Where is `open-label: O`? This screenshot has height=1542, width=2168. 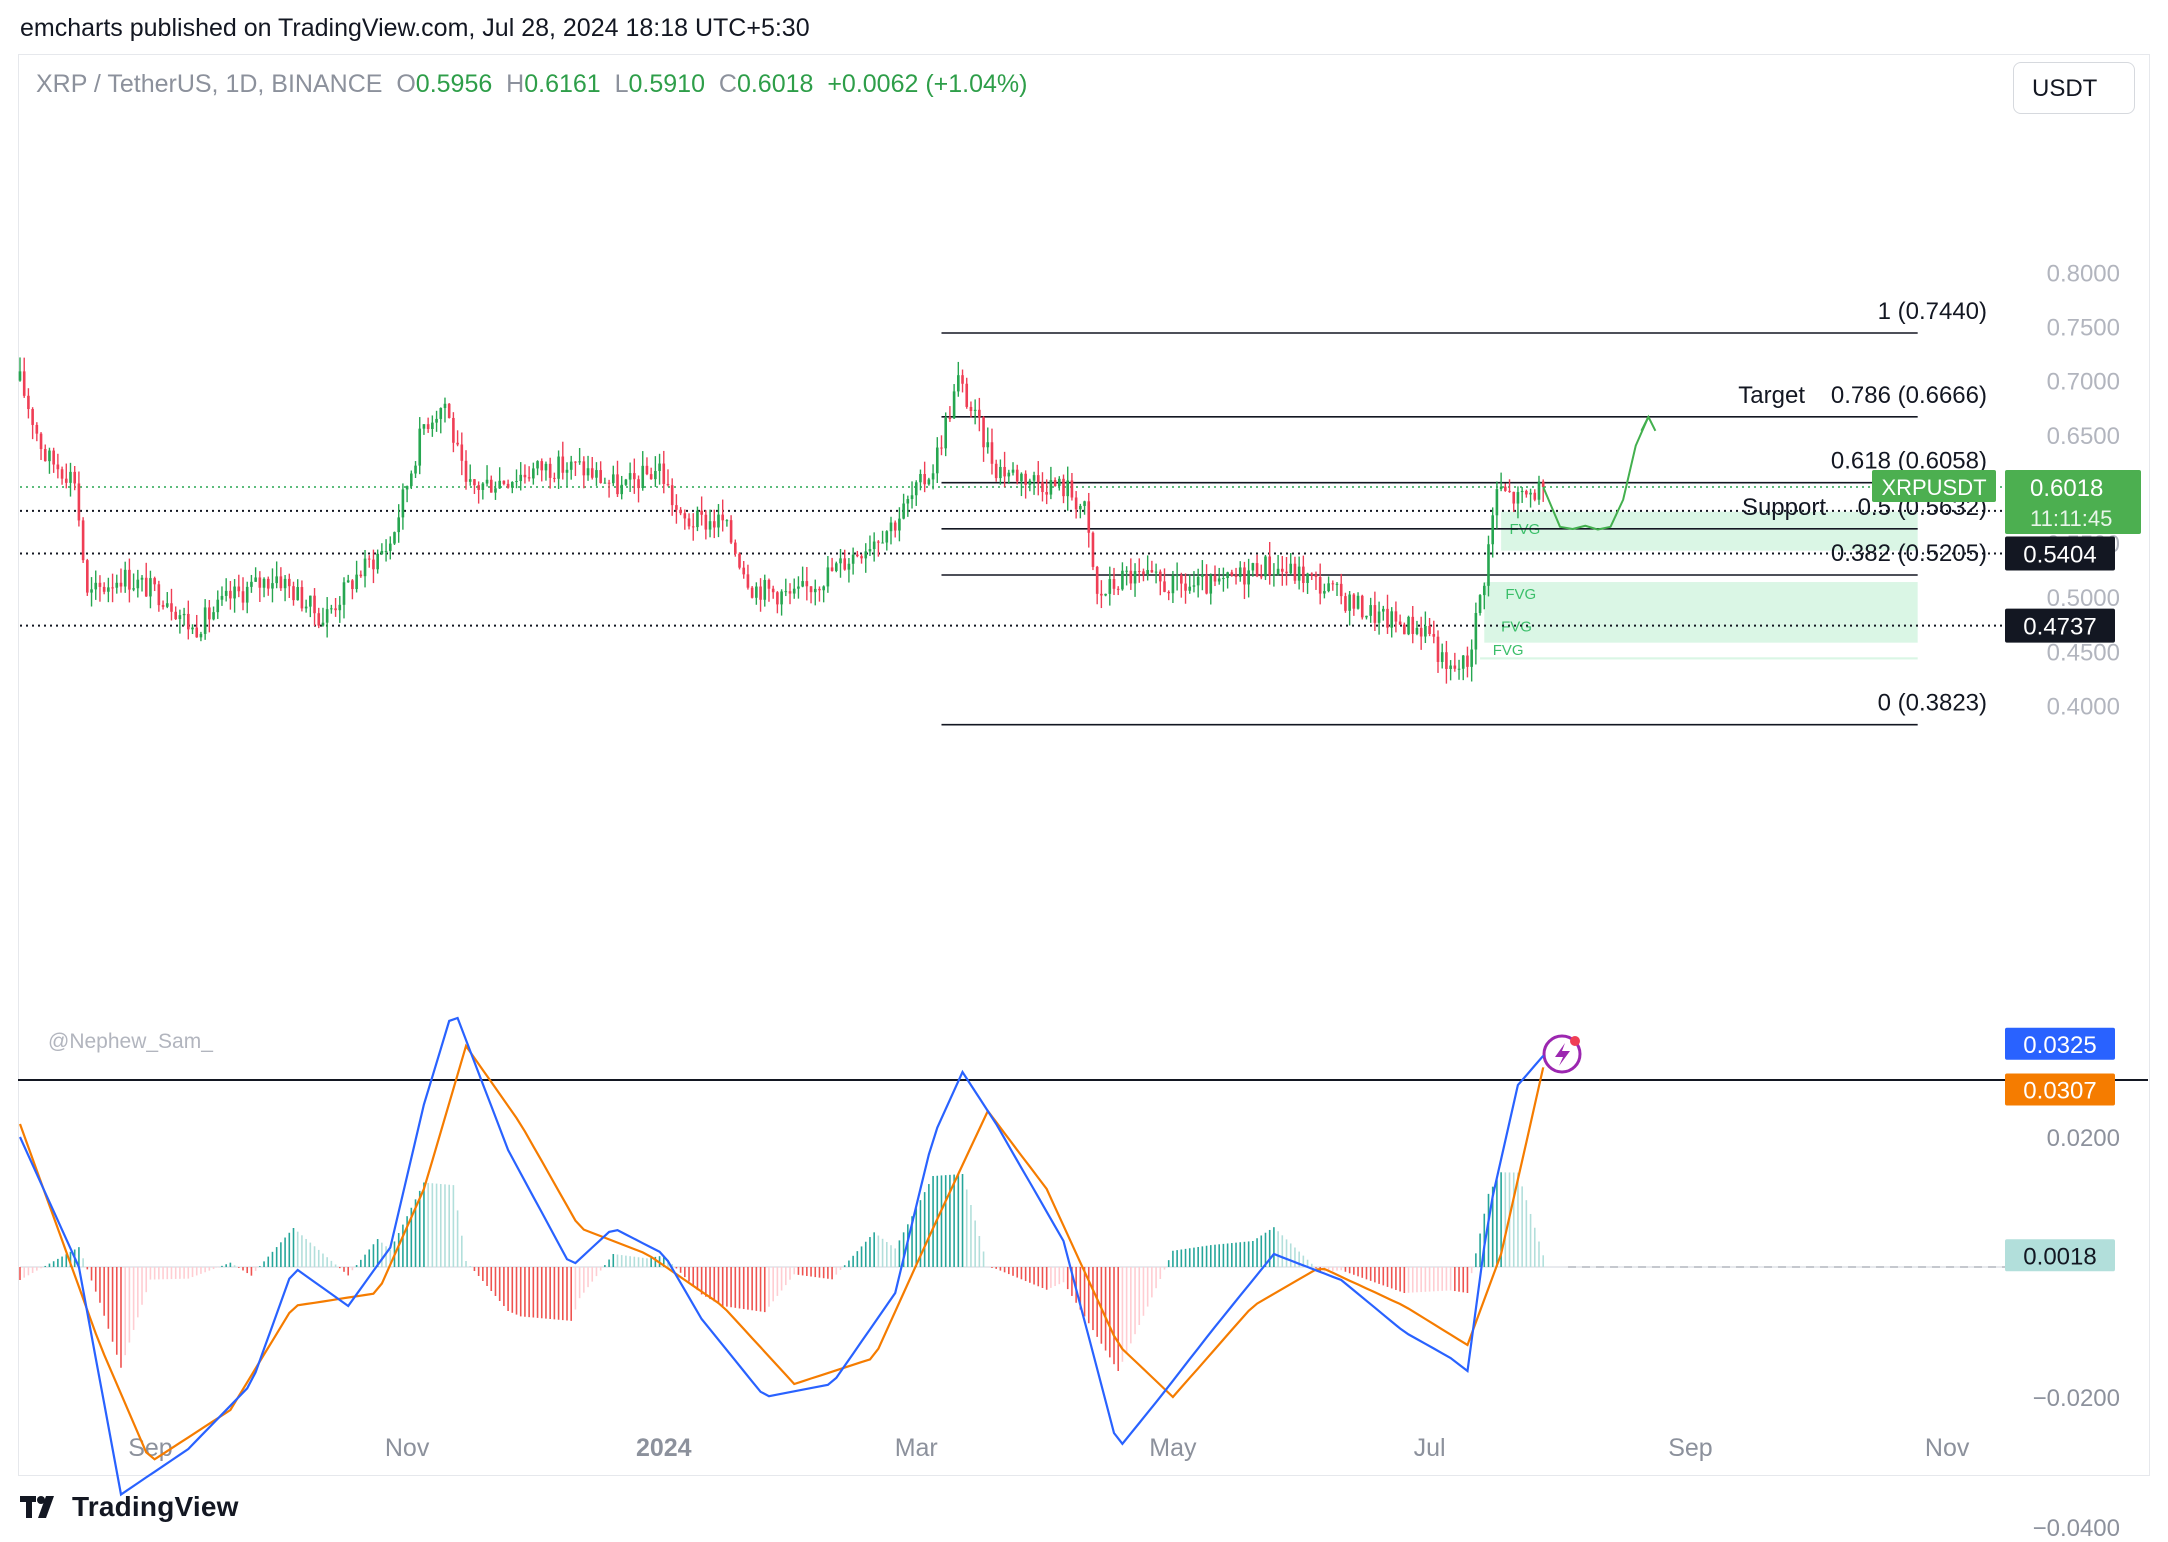 open-label: O is located at coordinates (406, 84).